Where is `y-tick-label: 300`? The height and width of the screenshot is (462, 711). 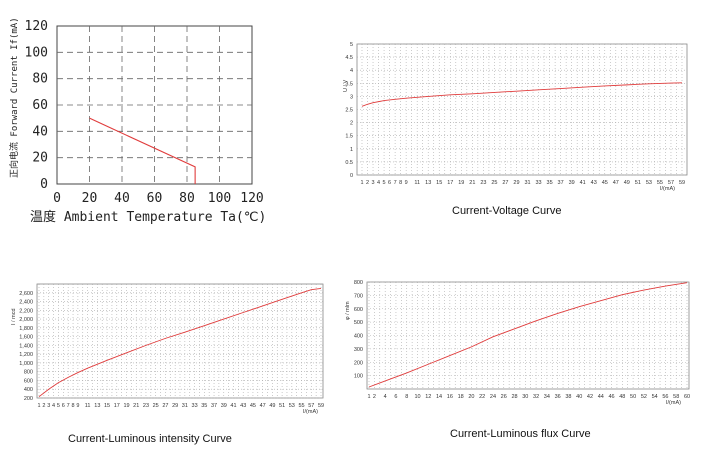 y-tick-label: 300 is located at coordinates (358, 350).